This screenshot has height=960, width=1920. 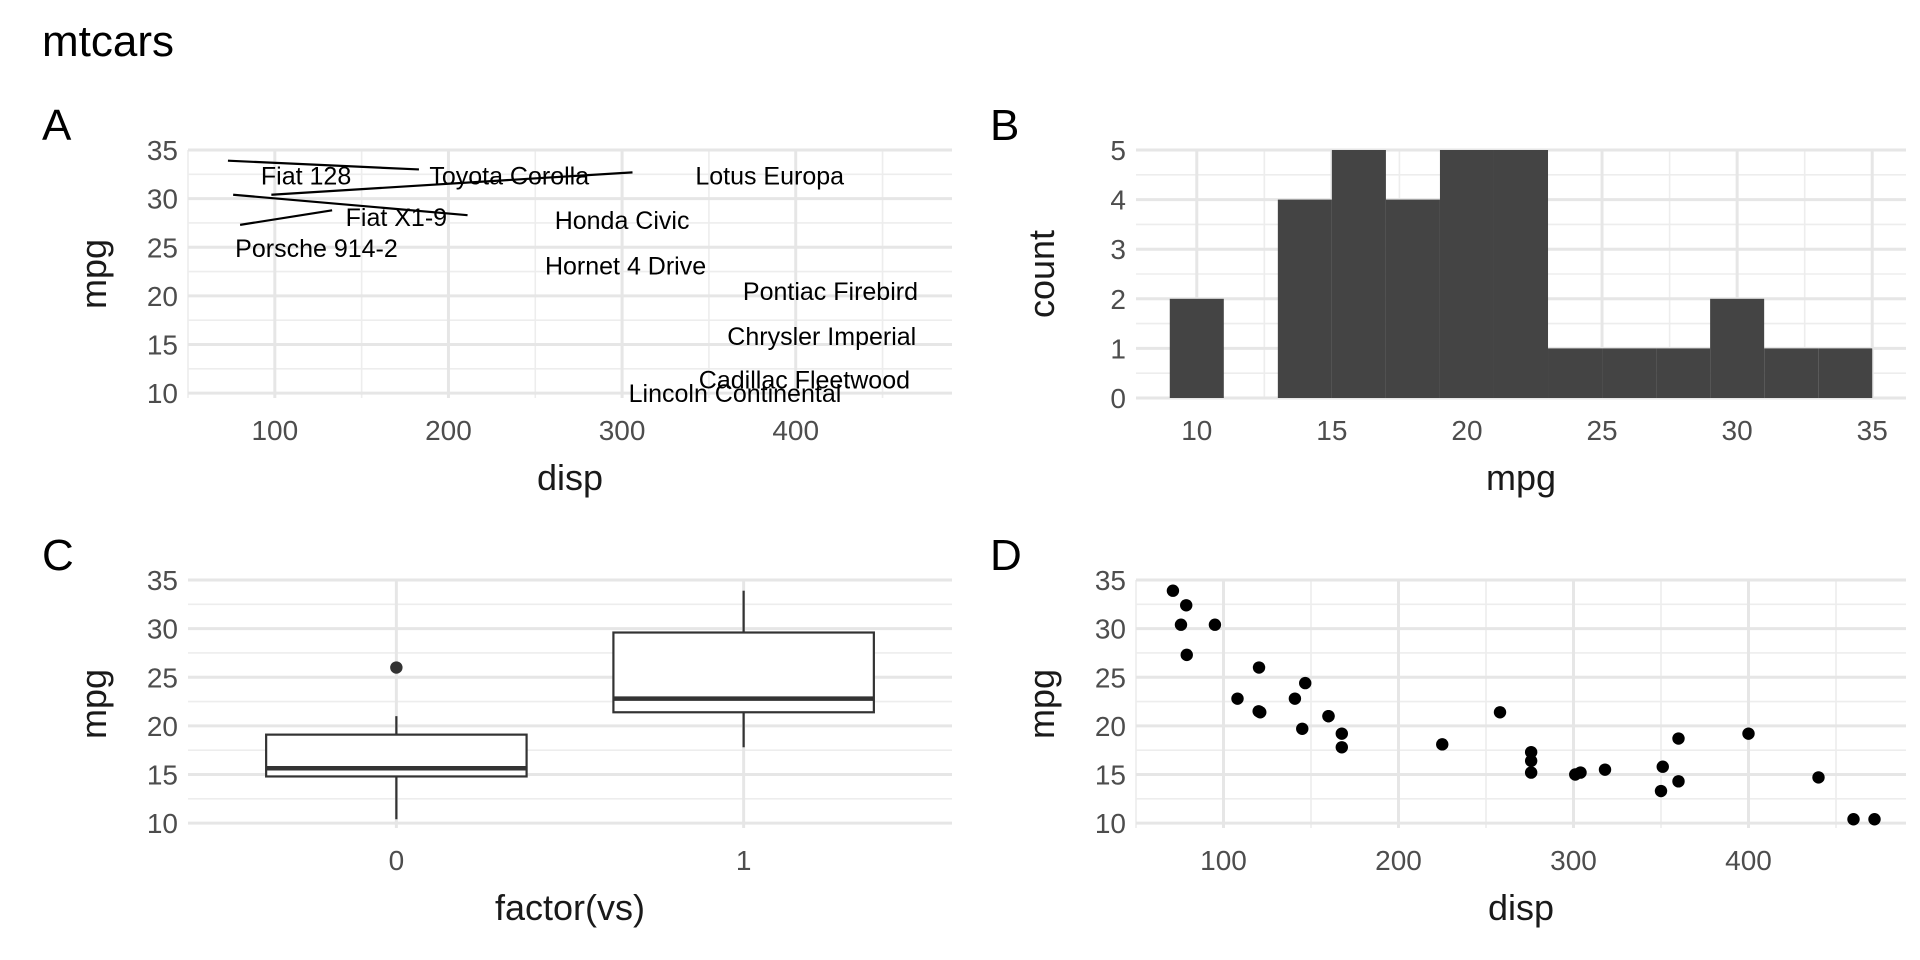 What do you see at coordinates (570, 907) in the screenshot?
I see `x-axis-label: factor(vs)` at bounding box center [570, 907].